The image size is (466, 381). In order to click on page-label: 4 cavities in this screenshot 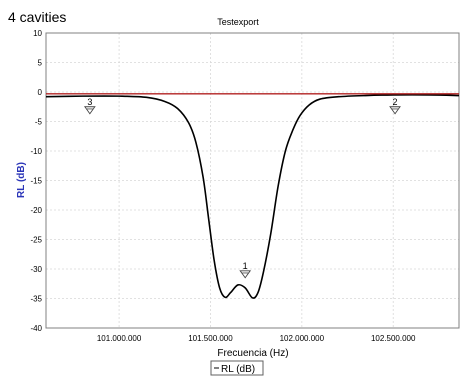, I will do `click(37, 17)`.